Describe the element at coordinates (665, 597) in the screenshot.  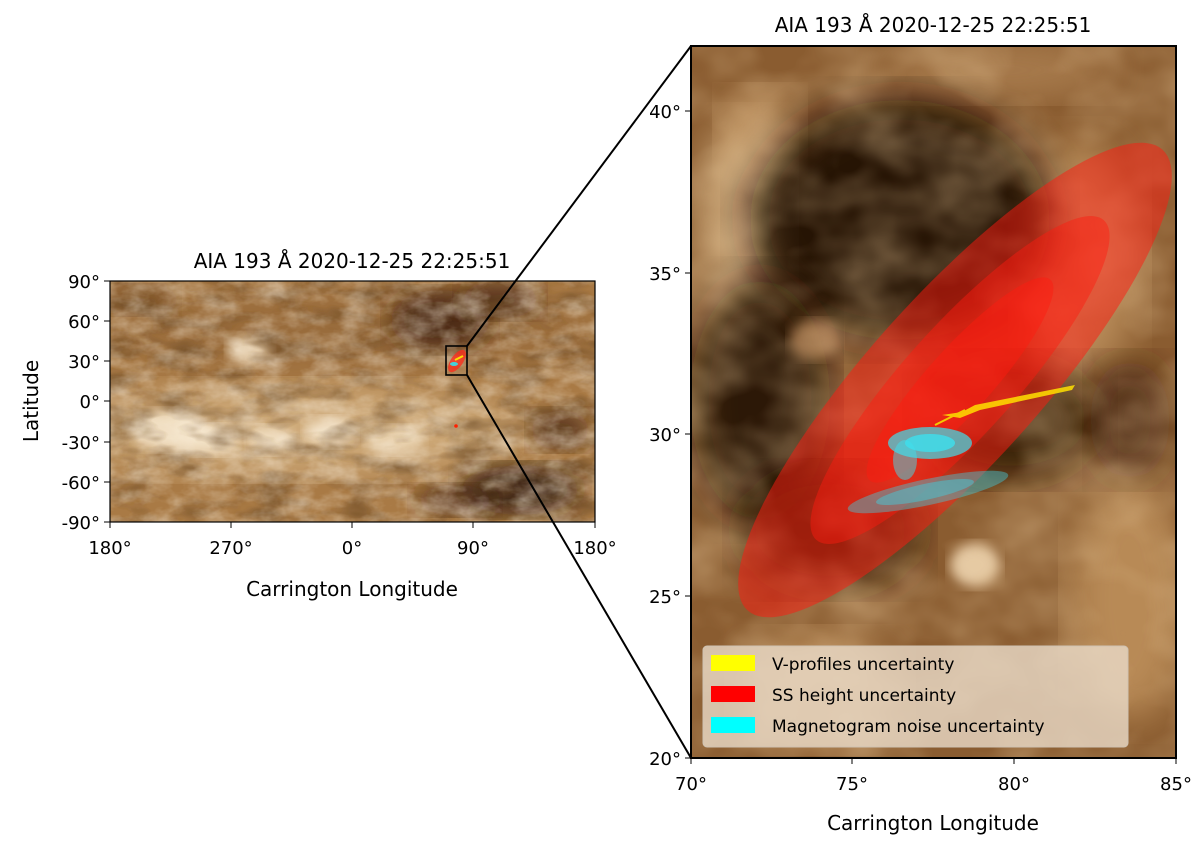
I see `right-ytick-label: 25°` at that location.